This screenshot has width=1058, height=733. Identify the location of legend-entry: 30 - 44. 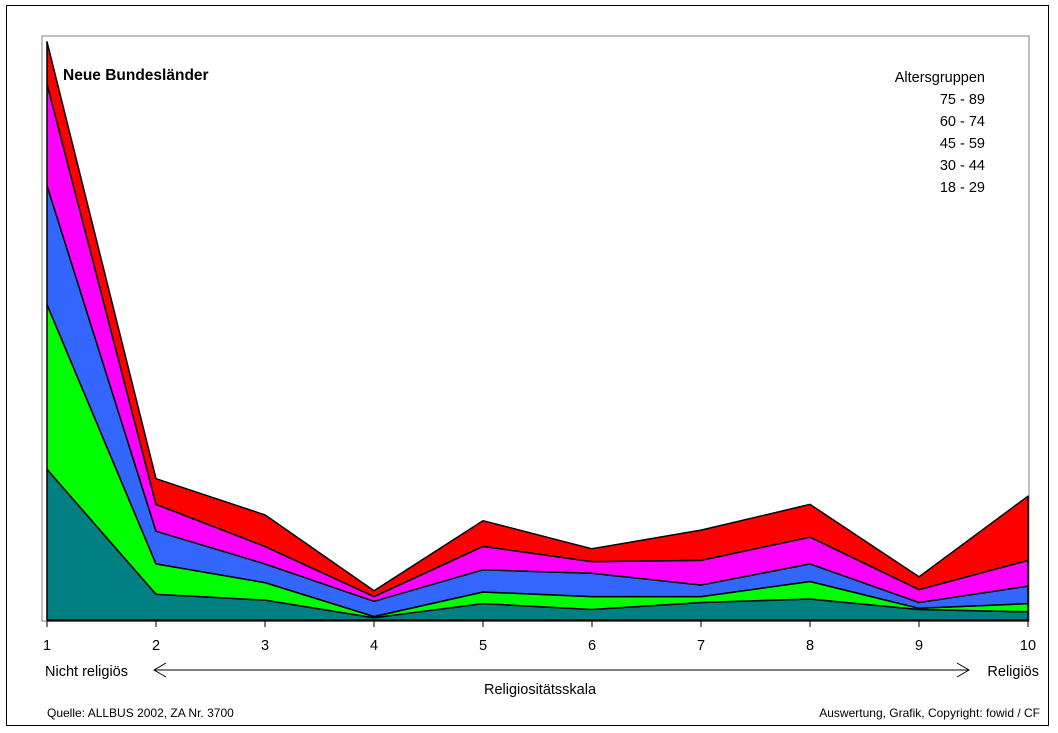
(962, 166).